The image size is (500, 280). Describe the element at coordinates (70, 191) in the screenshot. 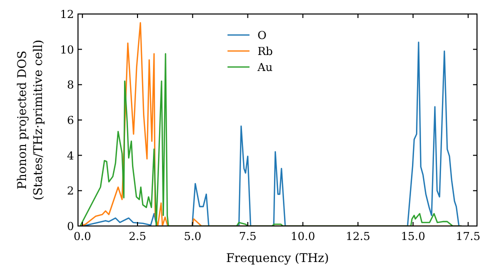

I see `y-tick-label: 2` at that location.